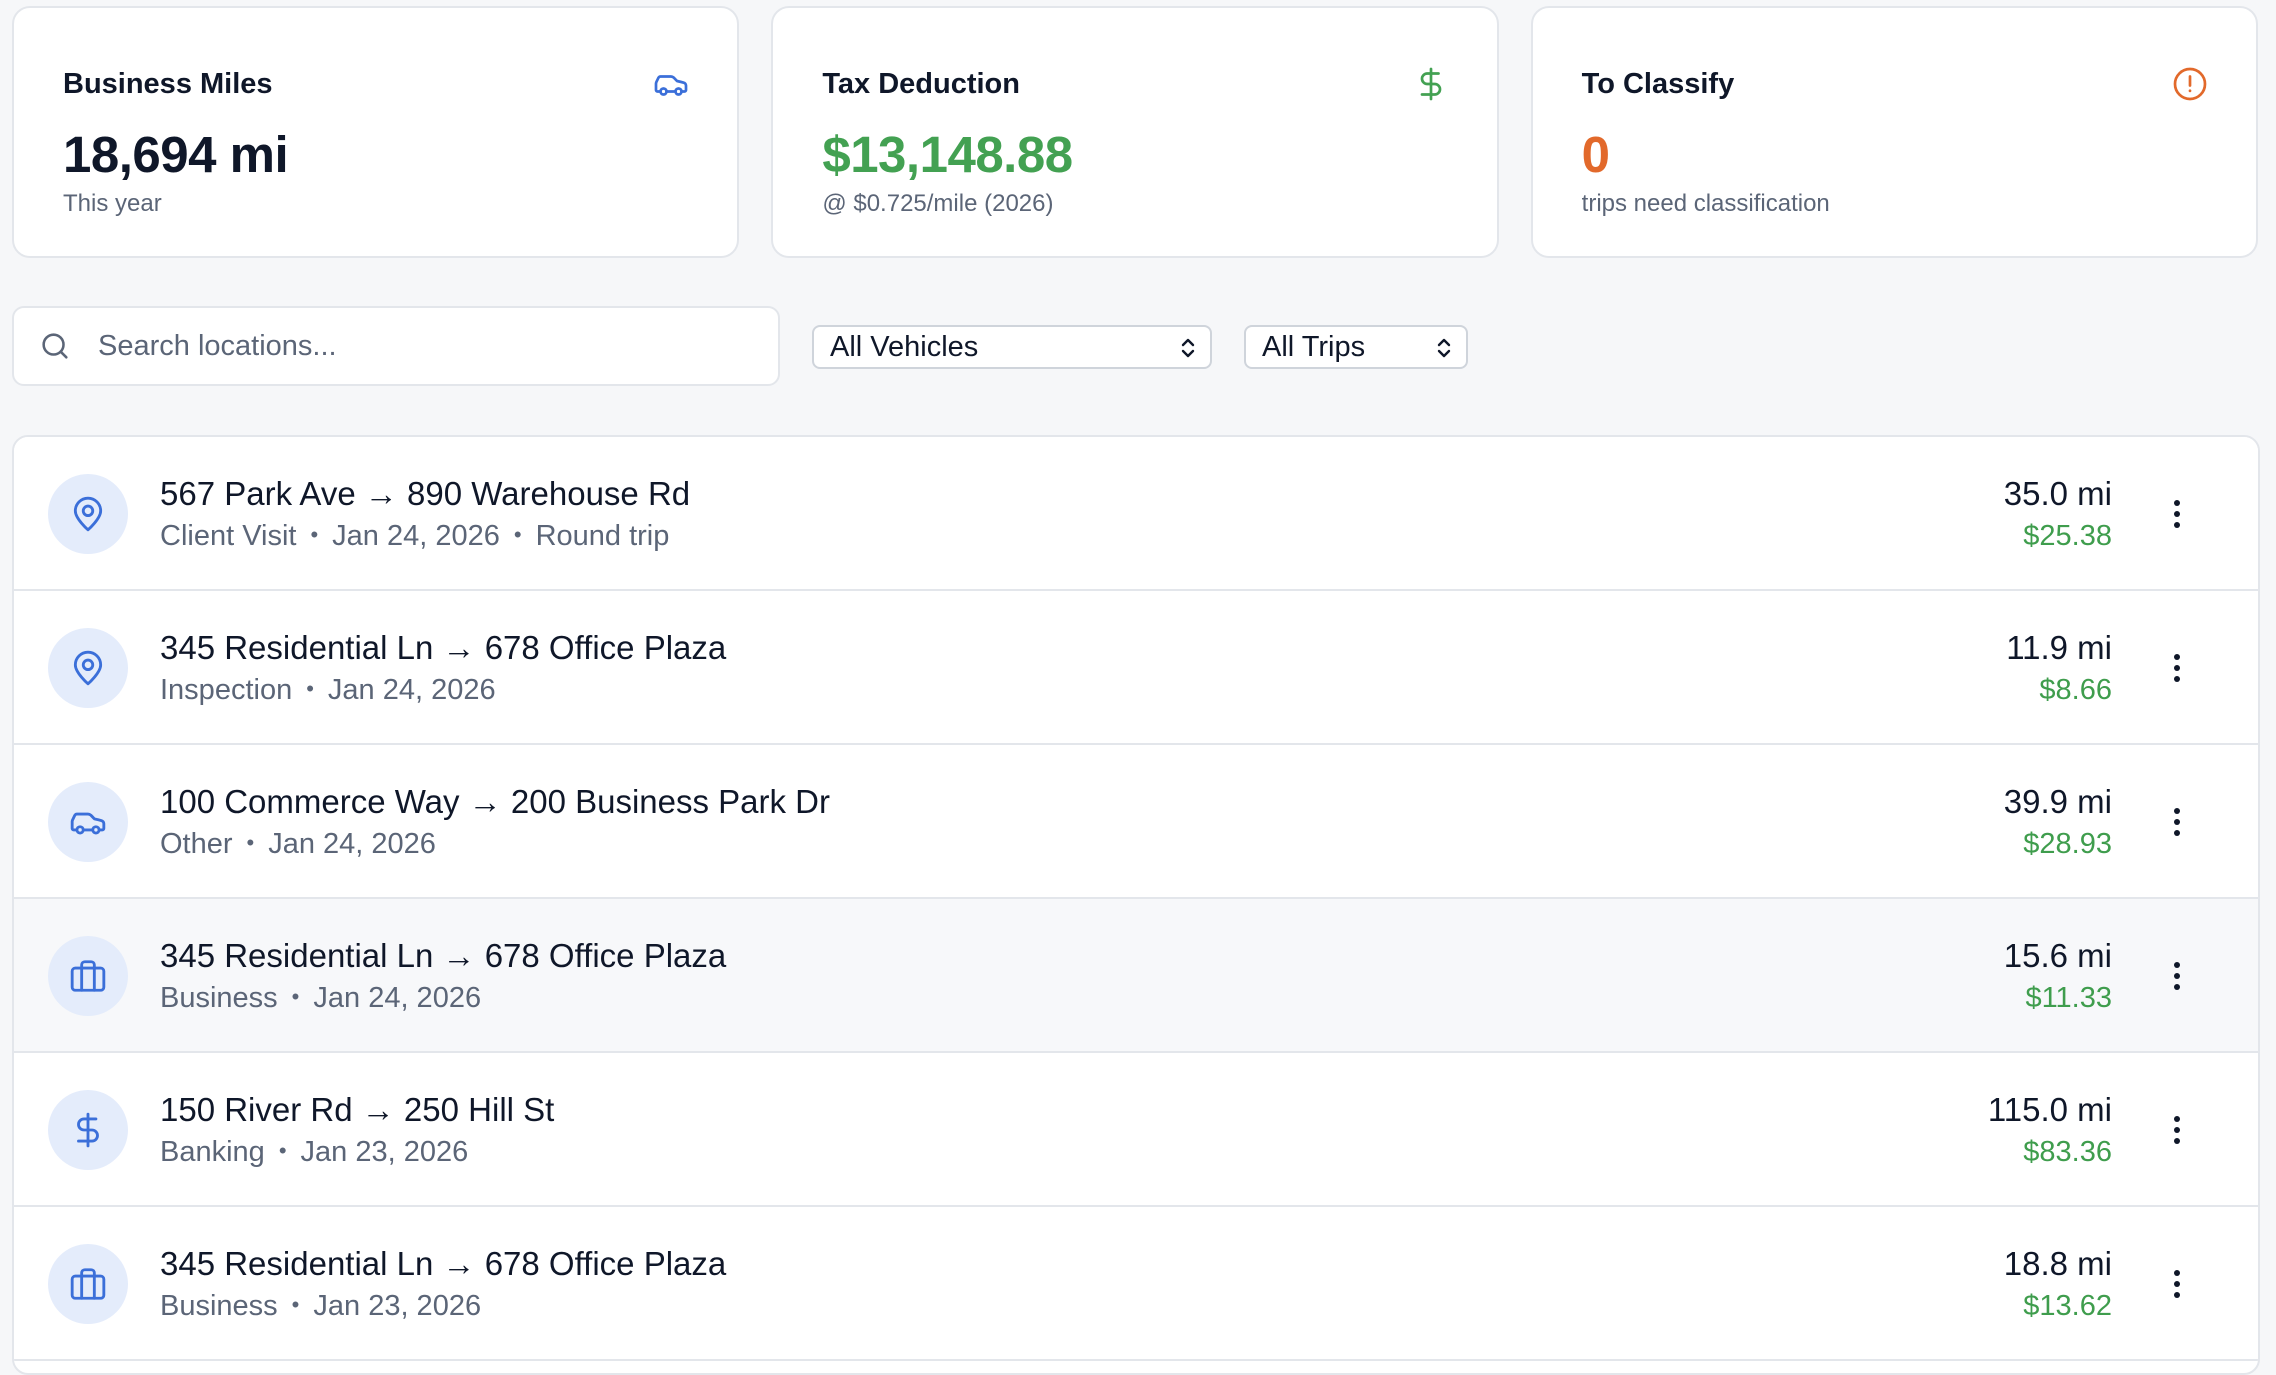 Image resolution: width=2276 pixels, height=1375 pixels. Describe the element at coordinates (2057, 955) in the screenshot. I see `trip-miles: 15.6 mi` at that location.